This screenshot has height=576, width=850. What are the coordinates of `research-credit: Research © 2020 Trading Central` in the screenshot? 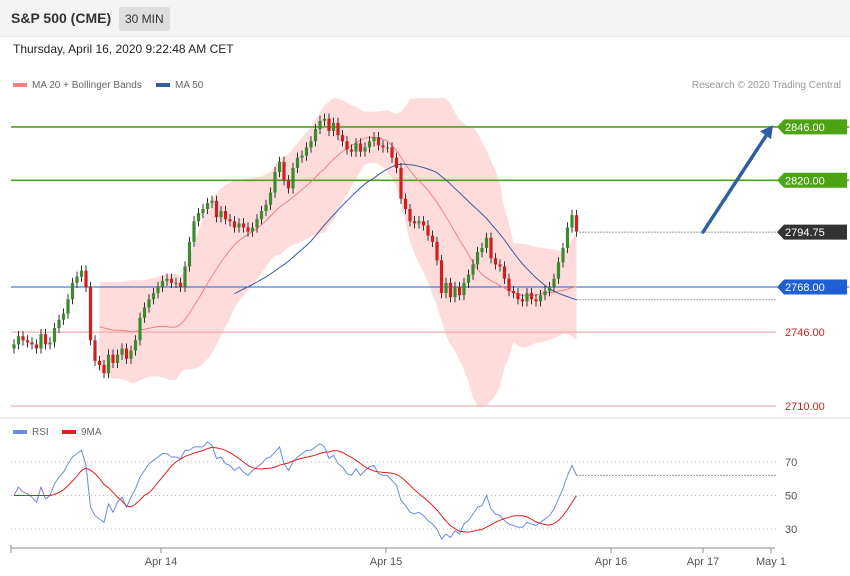 It's located at (766, 85).